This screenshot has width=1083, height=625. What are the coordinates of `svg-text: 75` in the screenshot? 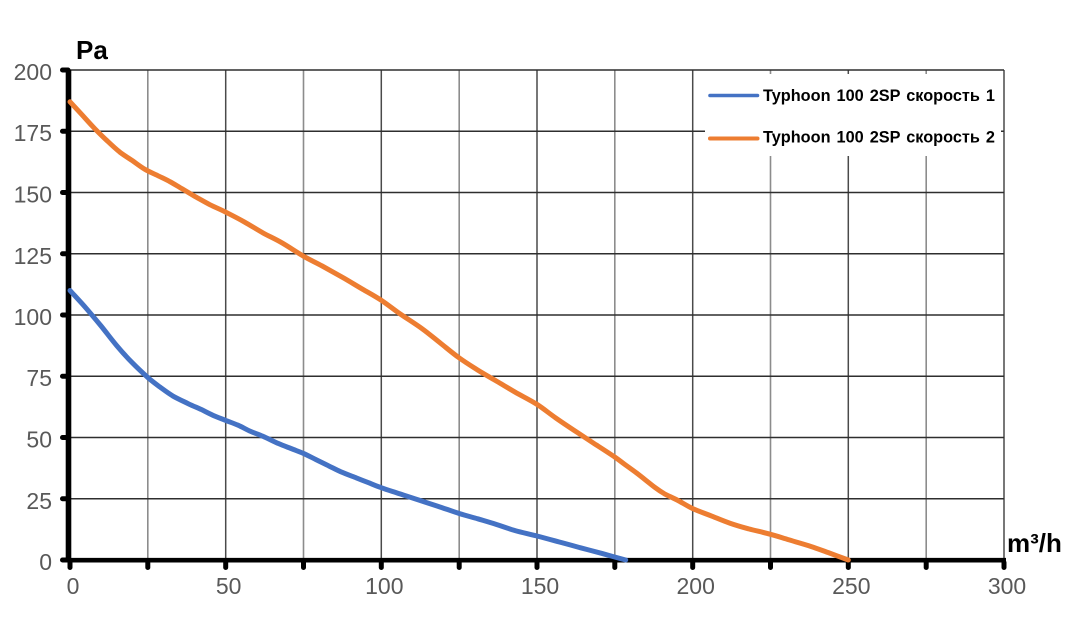 It's located at (39, 378).